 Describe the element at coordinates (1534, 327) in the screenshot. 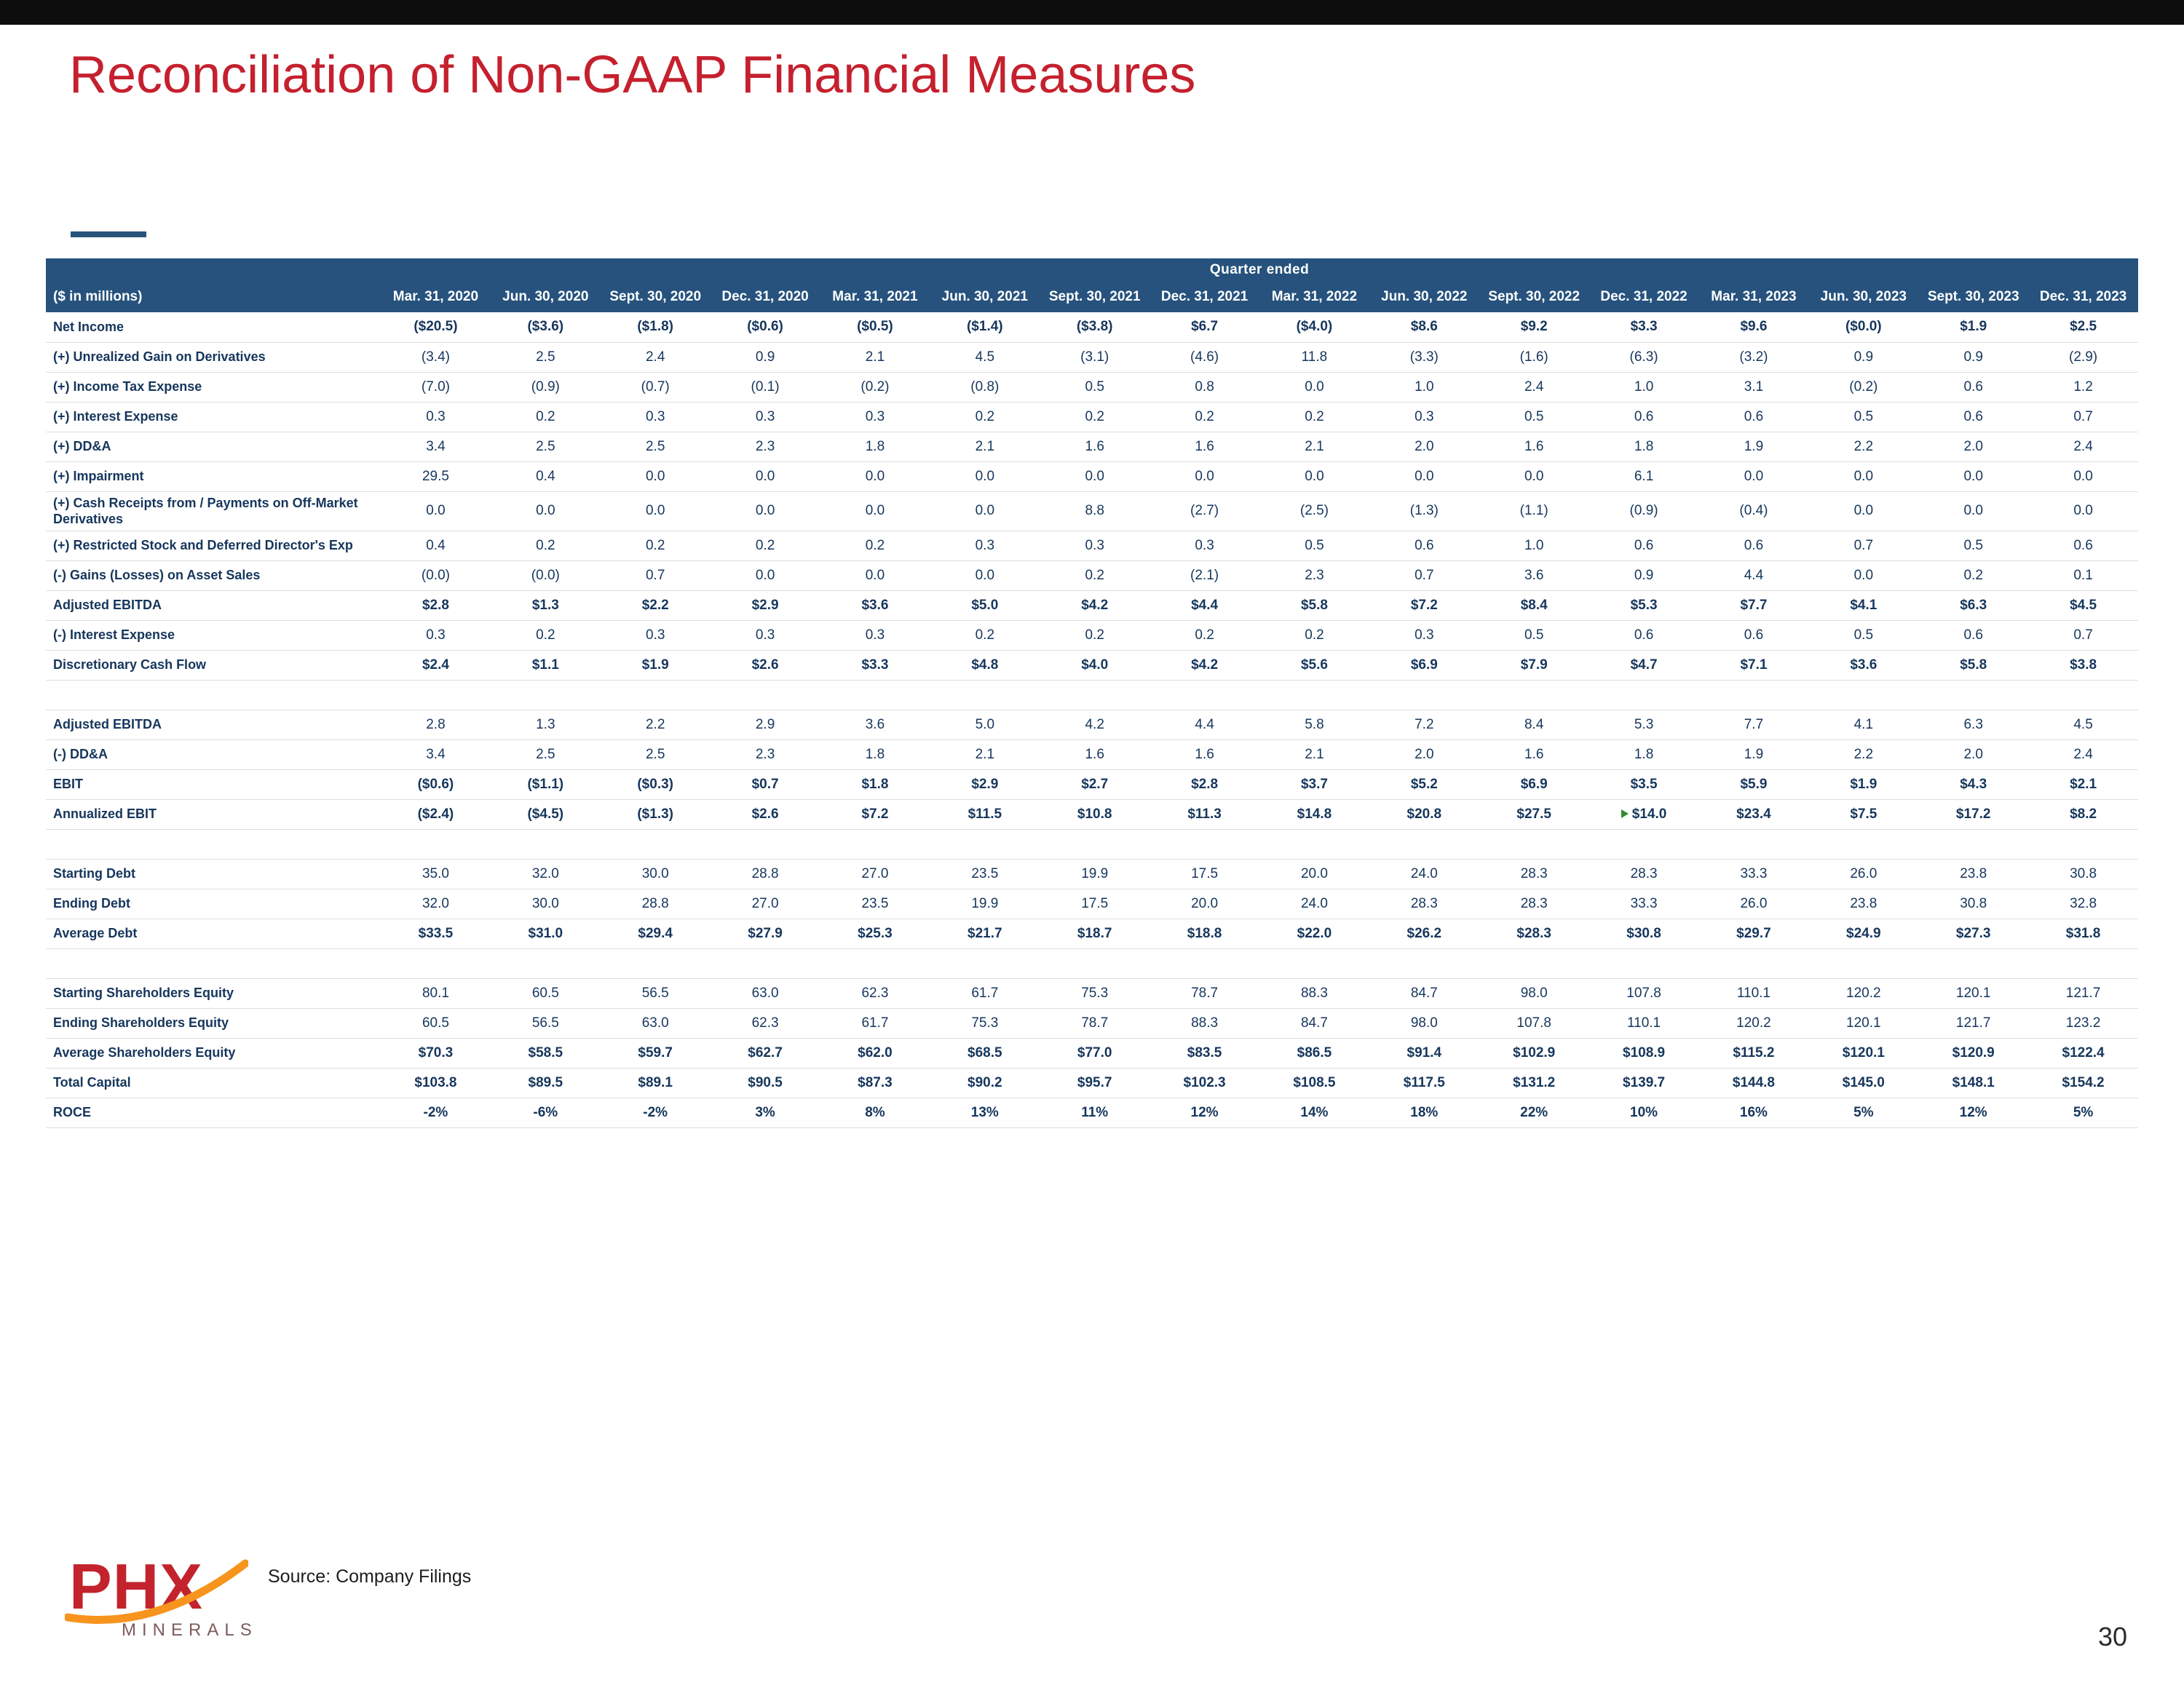

I see `cell: $9.2` at that location.